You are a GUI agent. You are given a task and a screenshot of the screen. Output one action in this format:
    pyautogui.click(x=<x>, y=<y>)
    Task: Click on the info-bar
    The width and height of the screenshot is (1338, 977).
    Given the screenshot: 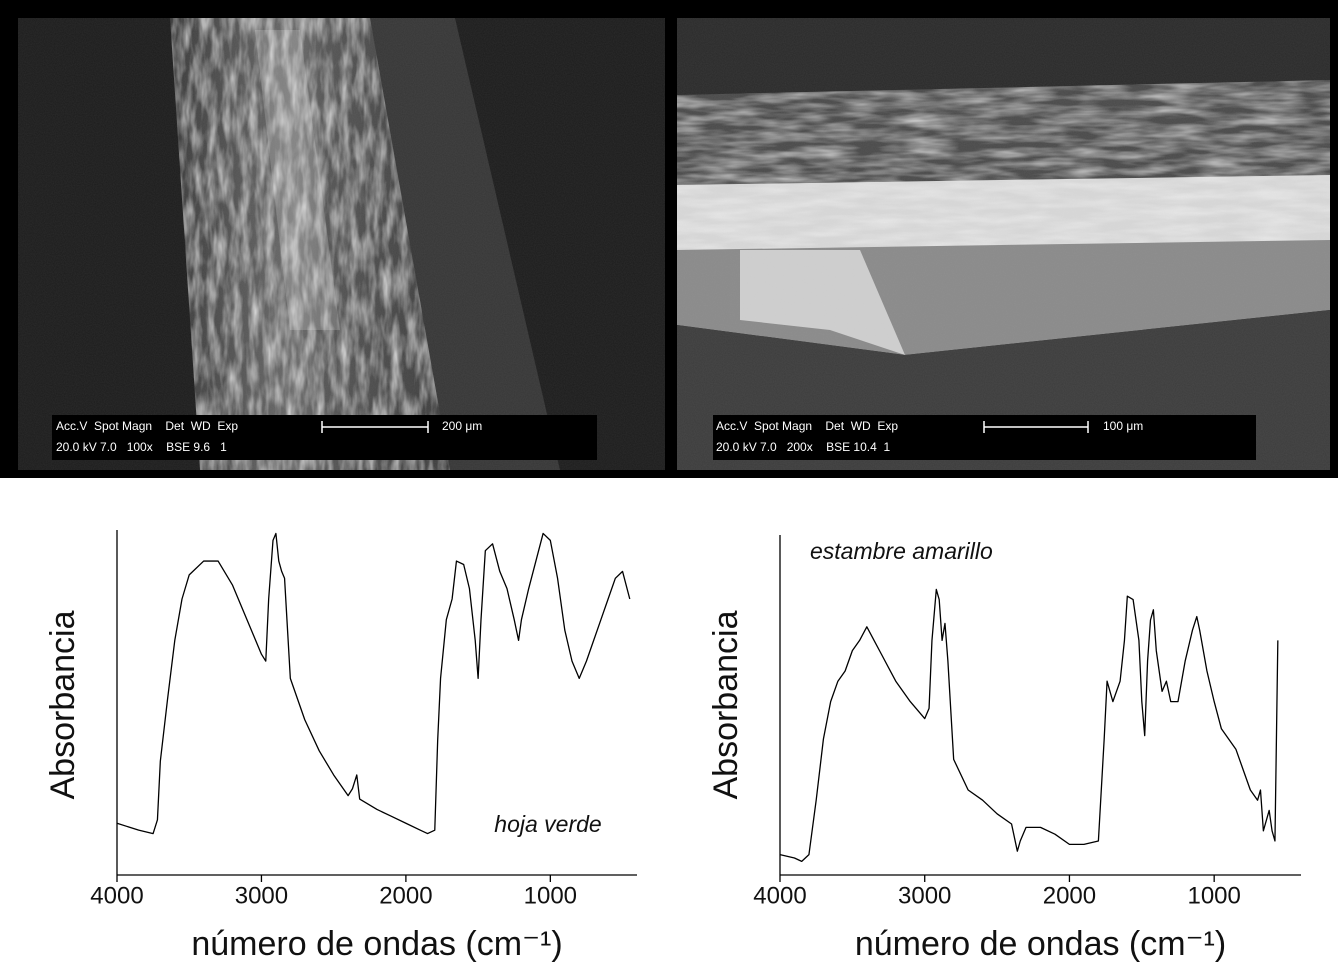 What is the action you would take?
    pyautogui.click(x=324, y=437)
    